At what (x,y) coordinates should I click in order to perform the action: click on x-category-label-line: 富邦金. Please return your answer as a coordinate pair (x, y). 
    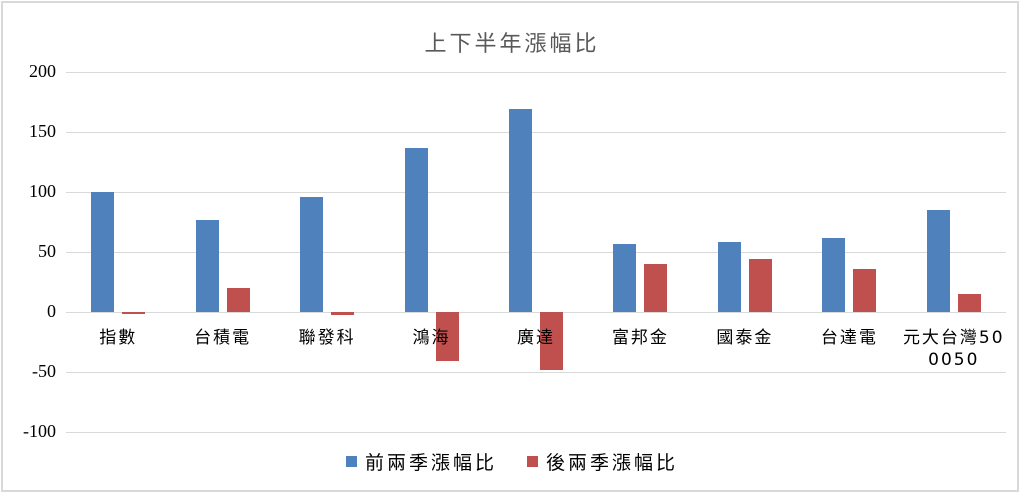
    Looking at the image, I should click on (640, 338).